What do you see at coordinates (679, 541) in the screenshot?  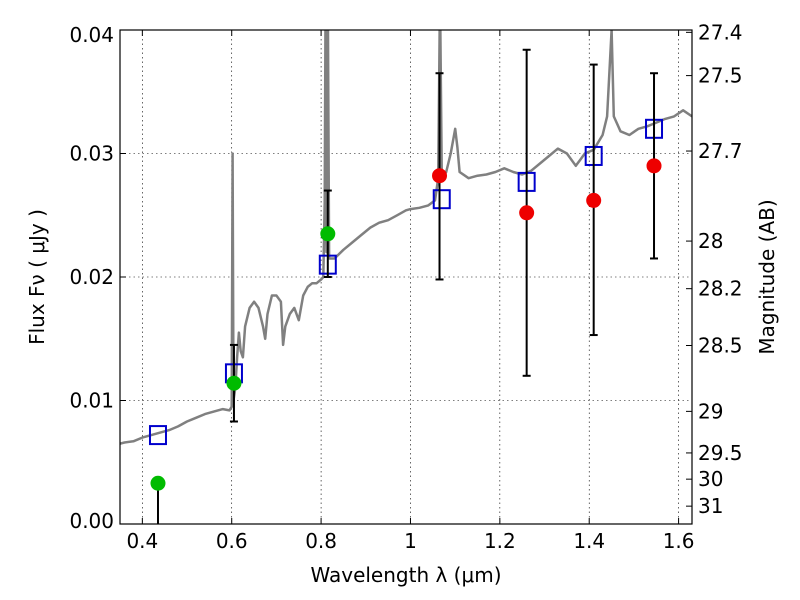 I see `x-tick-label: 1.6` at bounding box center [679, 541].